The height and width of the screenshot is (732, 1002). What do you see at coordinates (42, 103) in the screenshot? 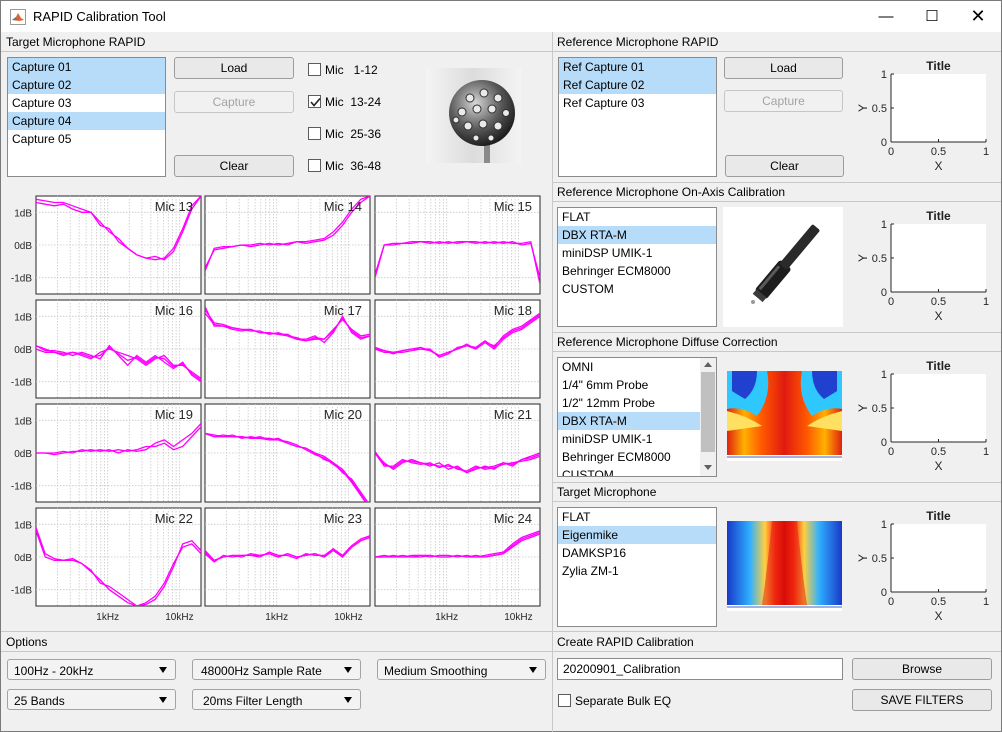
I see `target-capture-item: Capture 03` at bounding box center [42, 103].